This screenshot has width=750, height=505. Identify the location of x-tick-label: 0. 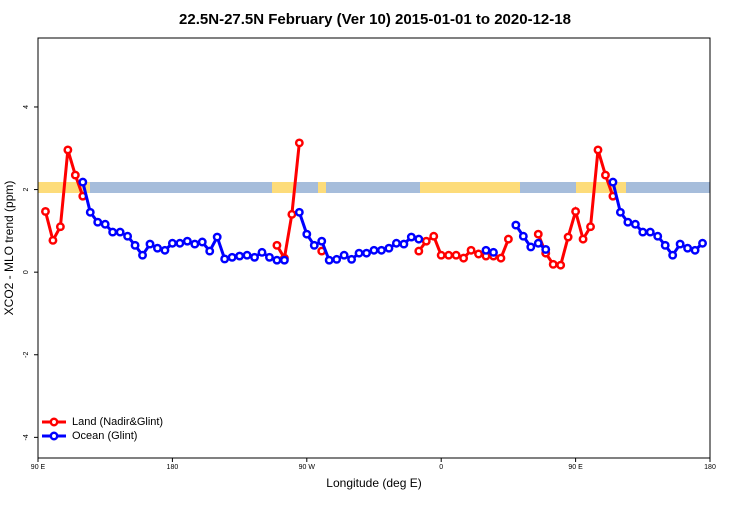
(441, 467).